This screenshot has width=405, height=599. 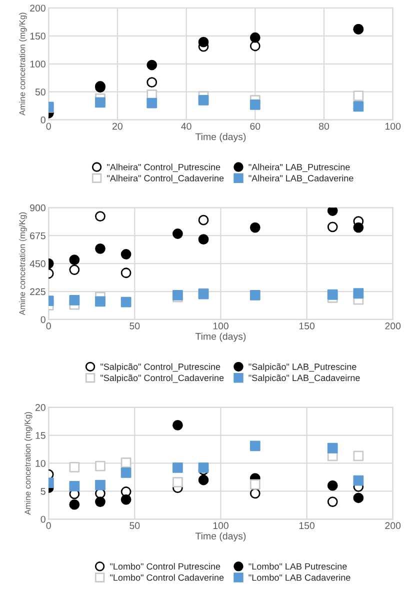 What do you see at coordinates (160, 367) in the screenshot?
I see `legend-label: "Salpicão" Control_Putrescine` at bounding box center [160, 367].